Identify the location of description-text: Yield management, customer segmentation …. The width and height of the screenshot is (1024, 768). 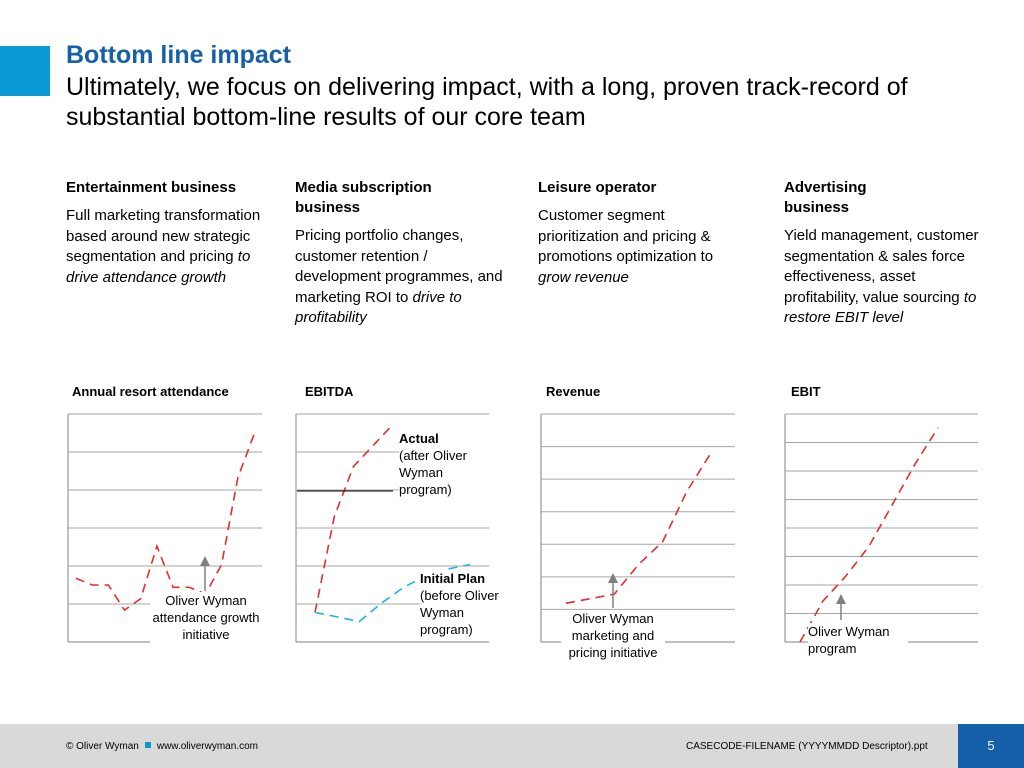
(881, 266).